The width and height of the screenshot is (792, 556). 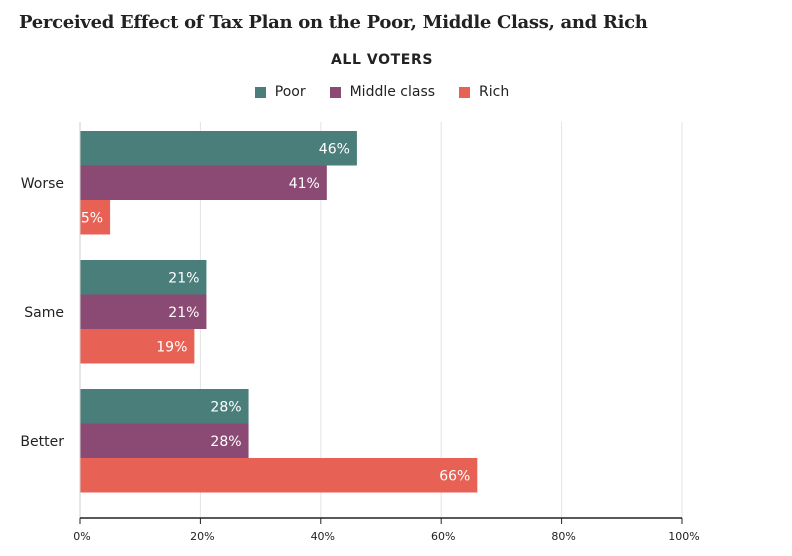 What do you see at coordinates (44, 313) in the screenshot?
I see `category-label-same: Same` at bounding box center [44, 313].